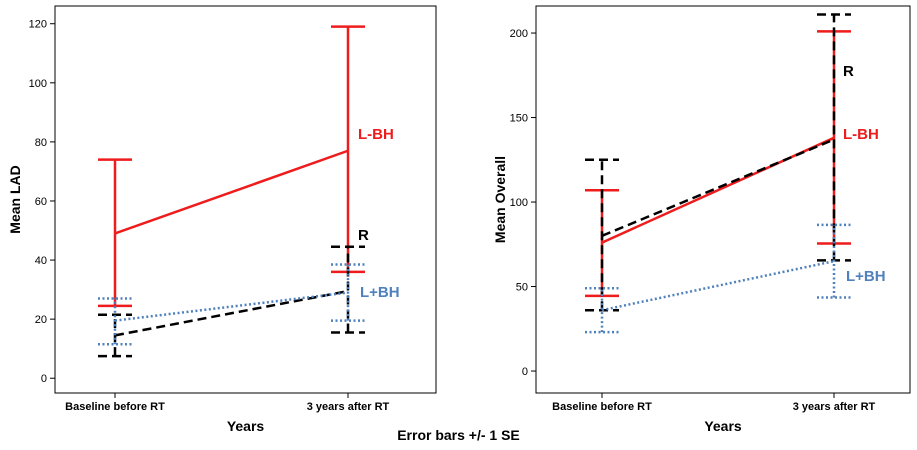 Image resolution: width=917 pixels, height=450 pixels. Describe the element at coordinates (522, 288) in the screenshot. I see `y-tick-label: 50` at that location.